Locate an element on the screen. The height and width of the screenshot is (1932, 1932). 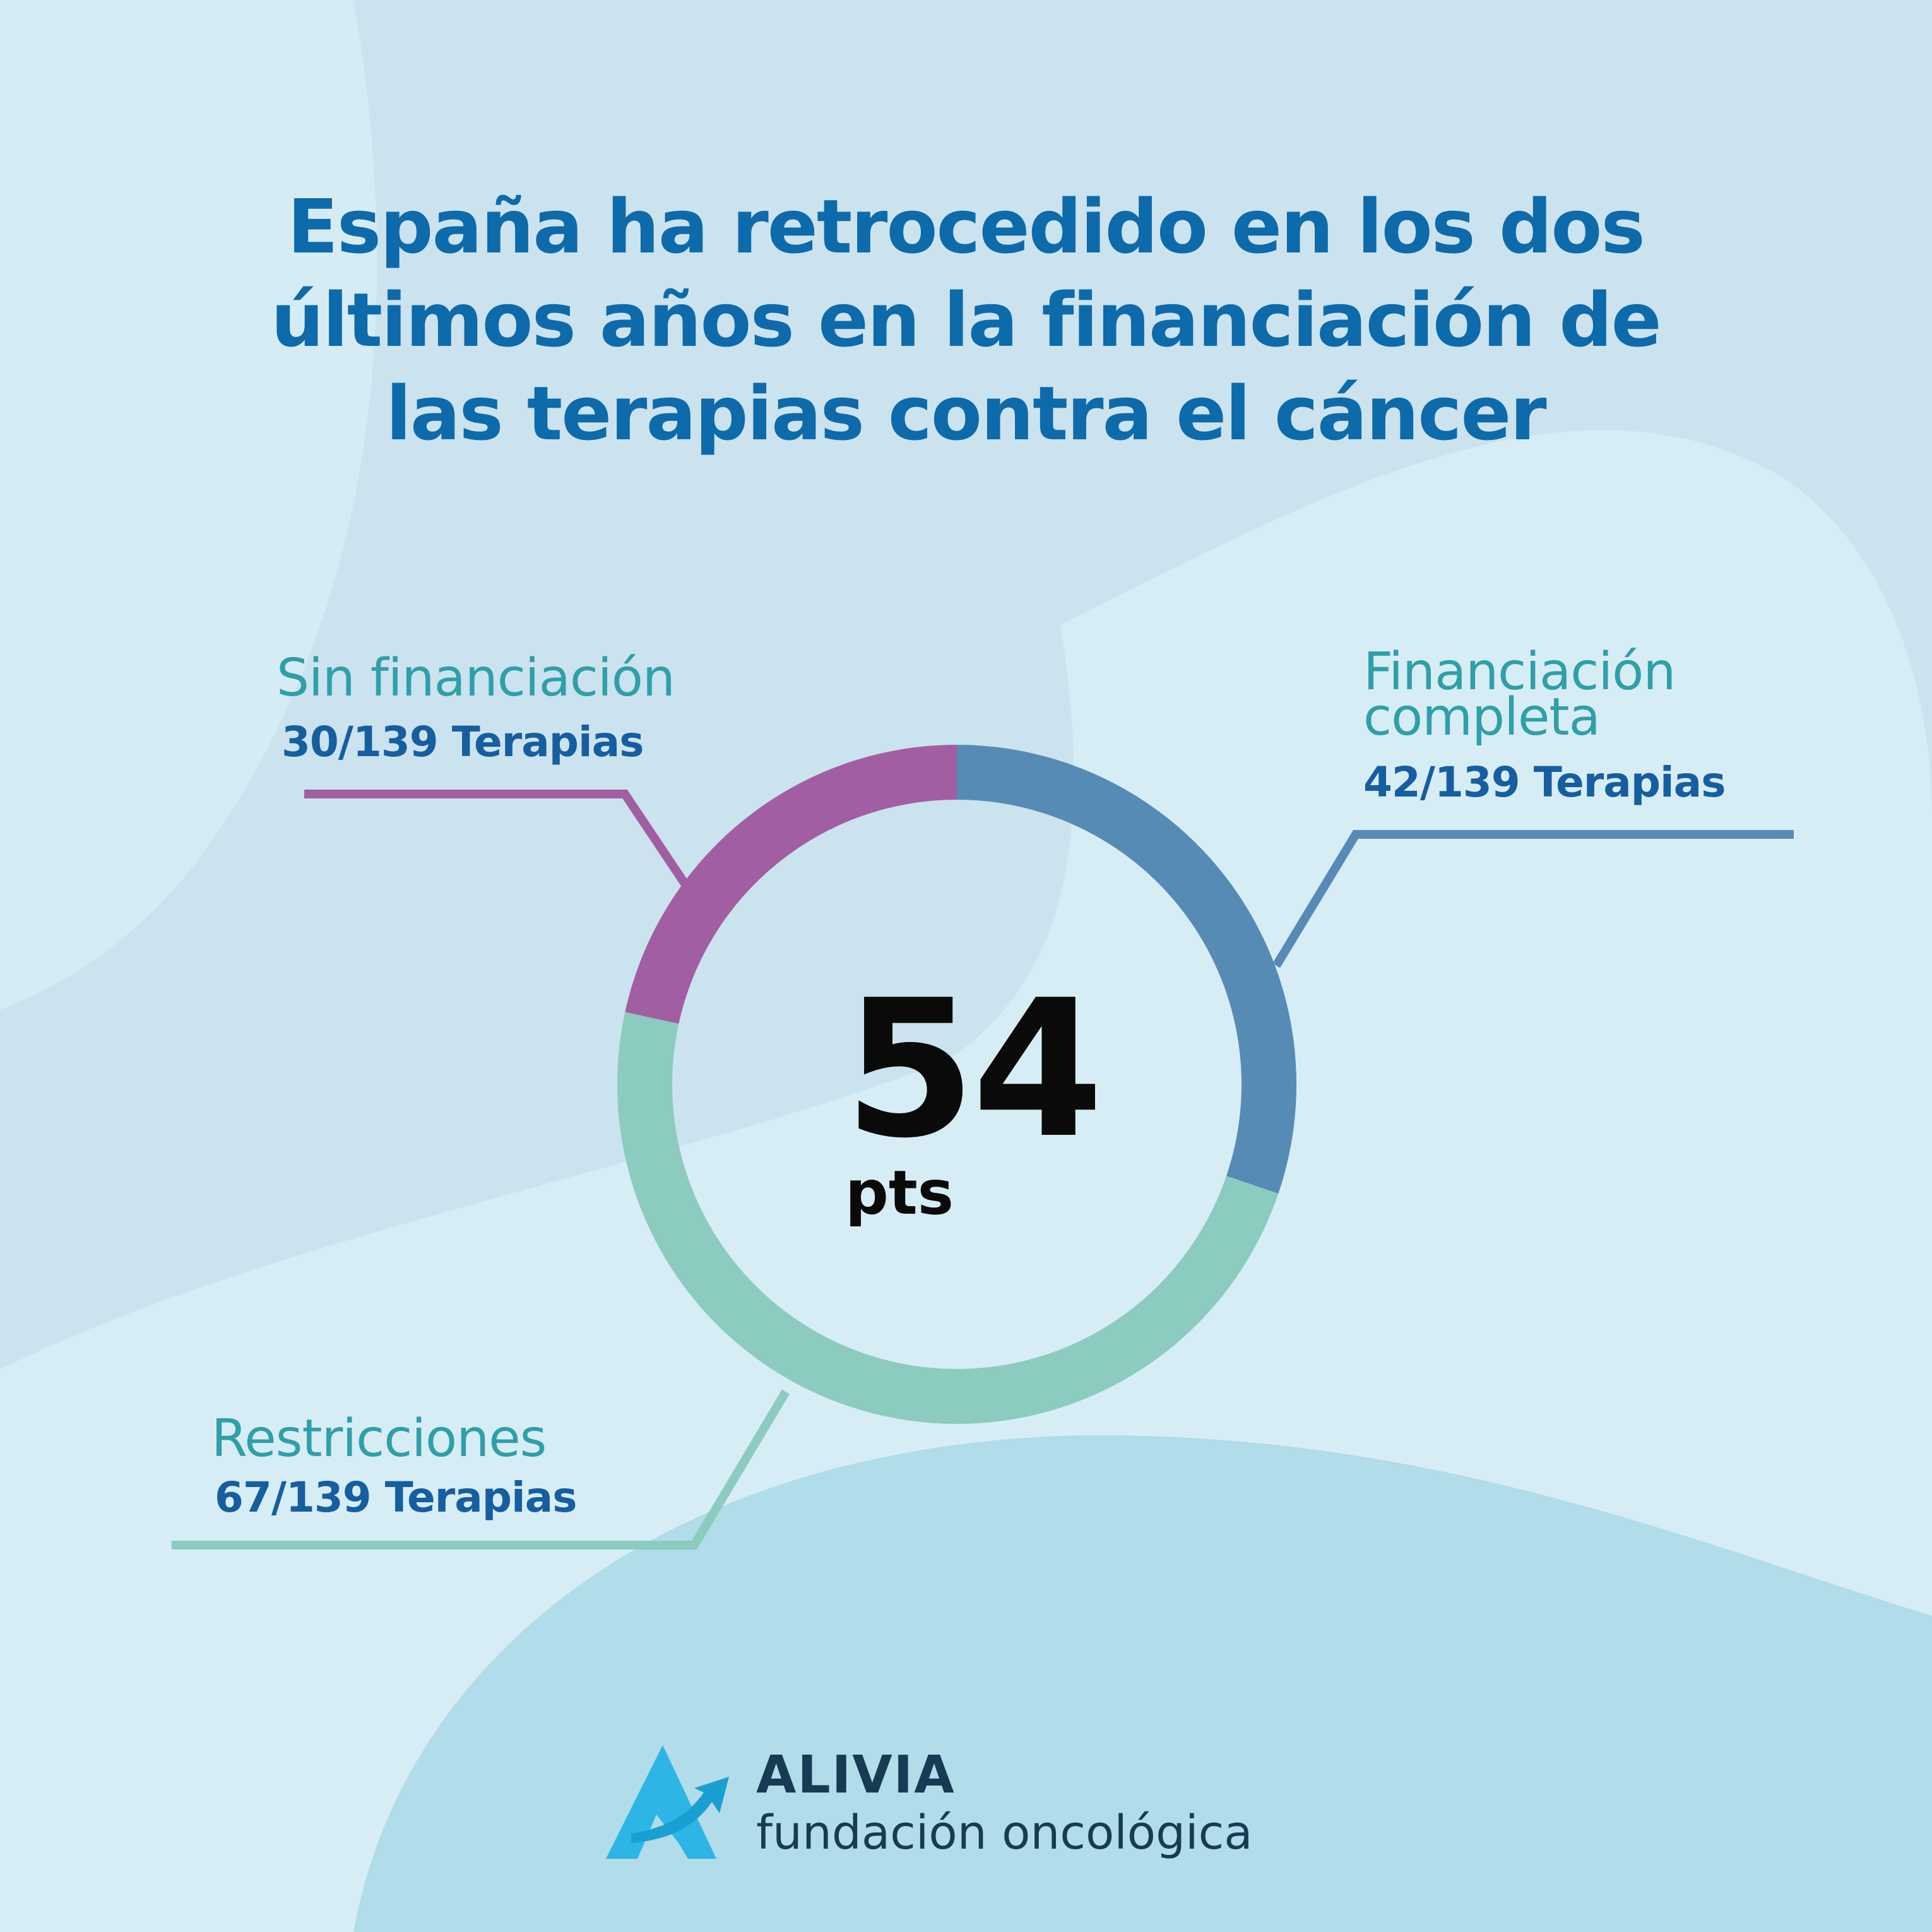
series-name-financiacion-completa: Financiación completa is located at coordinates (1545, 695).